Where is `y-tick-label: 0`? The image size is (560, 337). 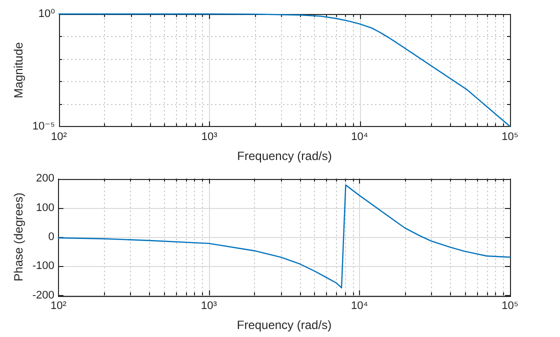 y-tick-label: 0 is located at coordinates (51, 237).